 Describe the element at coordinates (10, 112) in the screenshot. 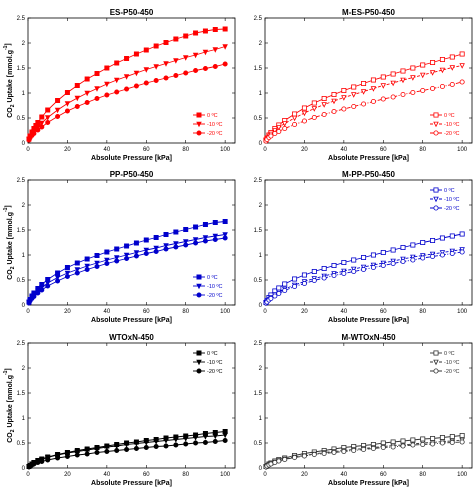

I see `y-axis-label-part: CO` at that location.